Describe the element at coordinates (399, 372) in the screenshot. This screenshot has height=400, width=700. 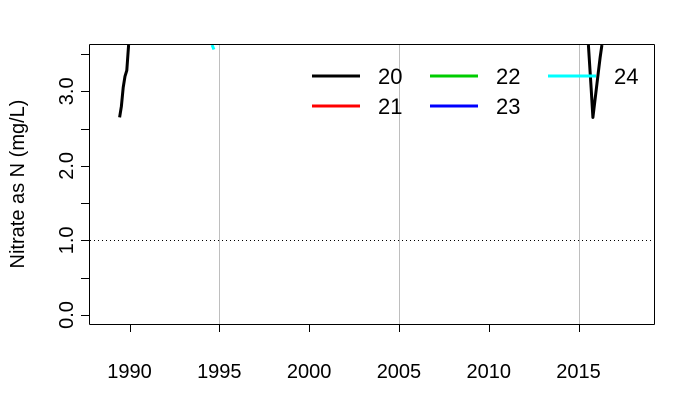
I see `x-tick-label-2005: 2005` at that location.